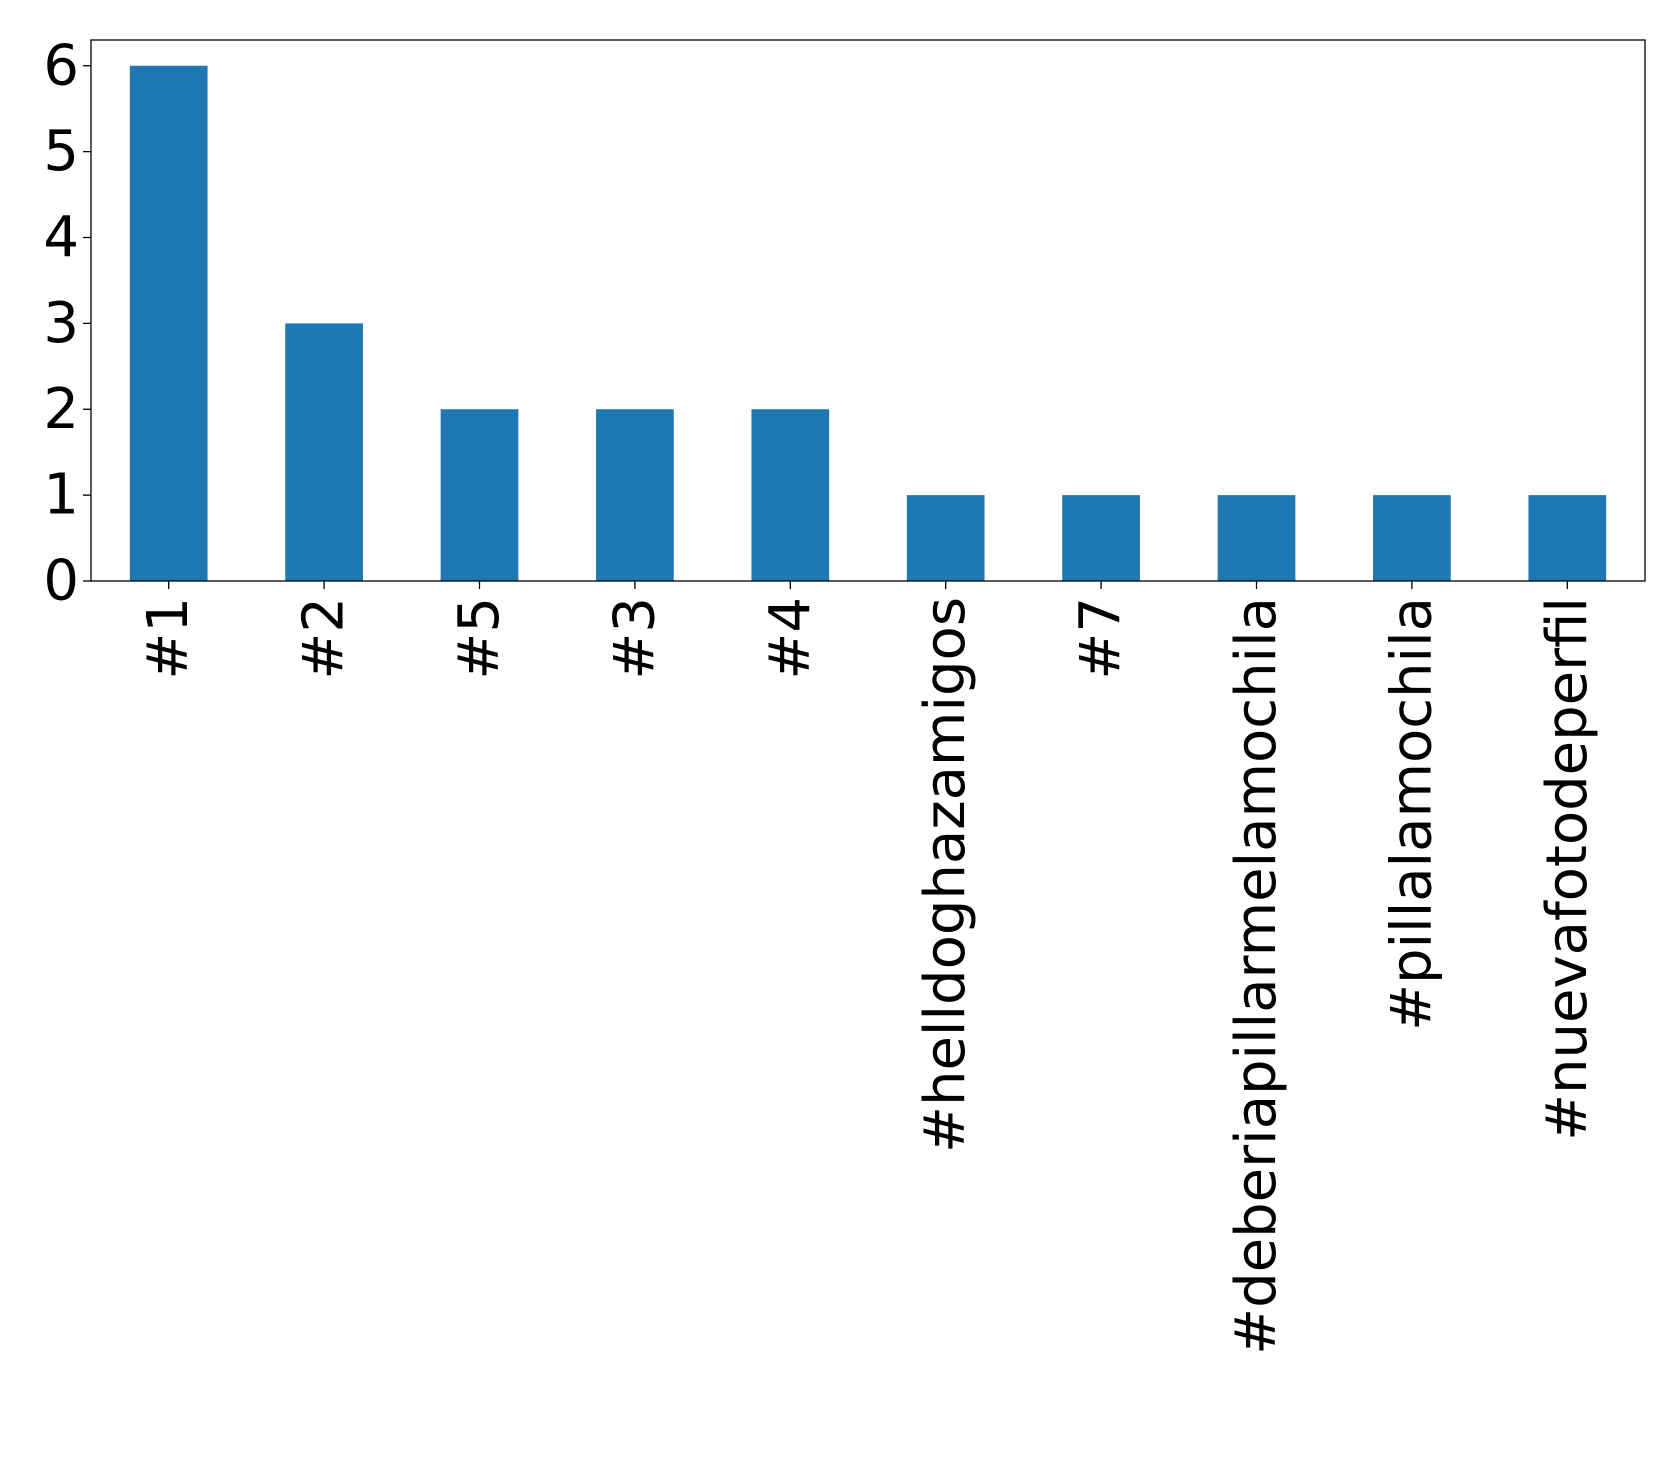  What do you see at coordinates (790, 638) in the screenshot?
I see `x-tick-label: #4` at bounding box center [790, 638].